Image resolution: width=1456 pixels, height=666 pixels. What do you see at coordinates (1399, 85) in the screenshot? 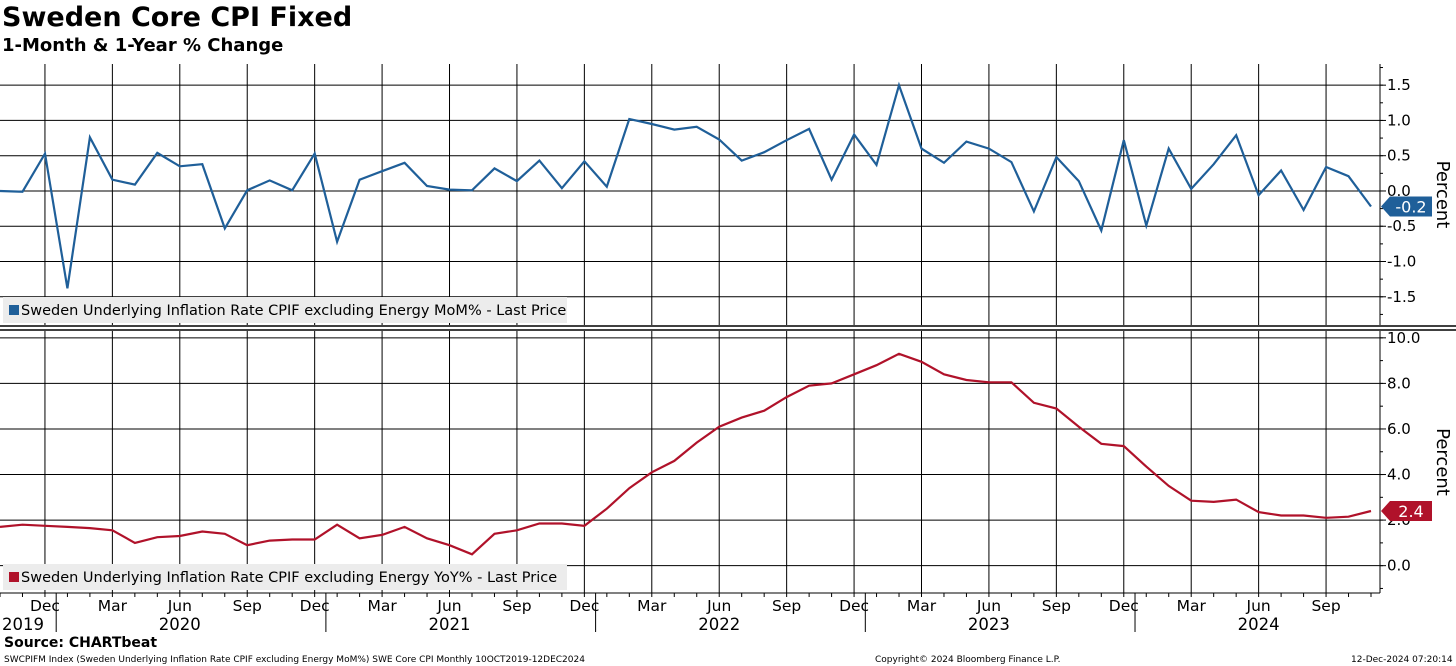
I see `mom-y-tick-label: 1.5` at bounding box center [1399, 85].